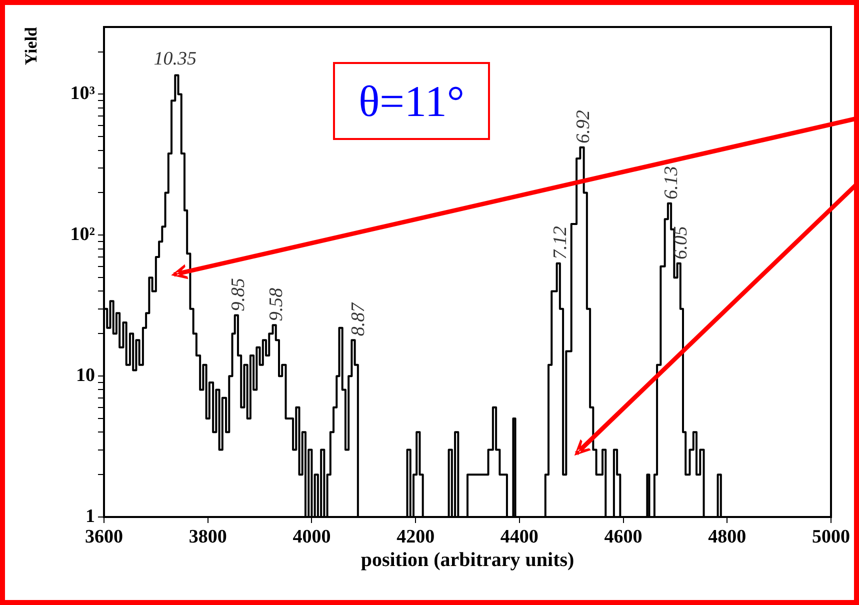  Describe the element at coordinates (238, 295) in the screenshot. I see `annotation: 9.85` at that location.